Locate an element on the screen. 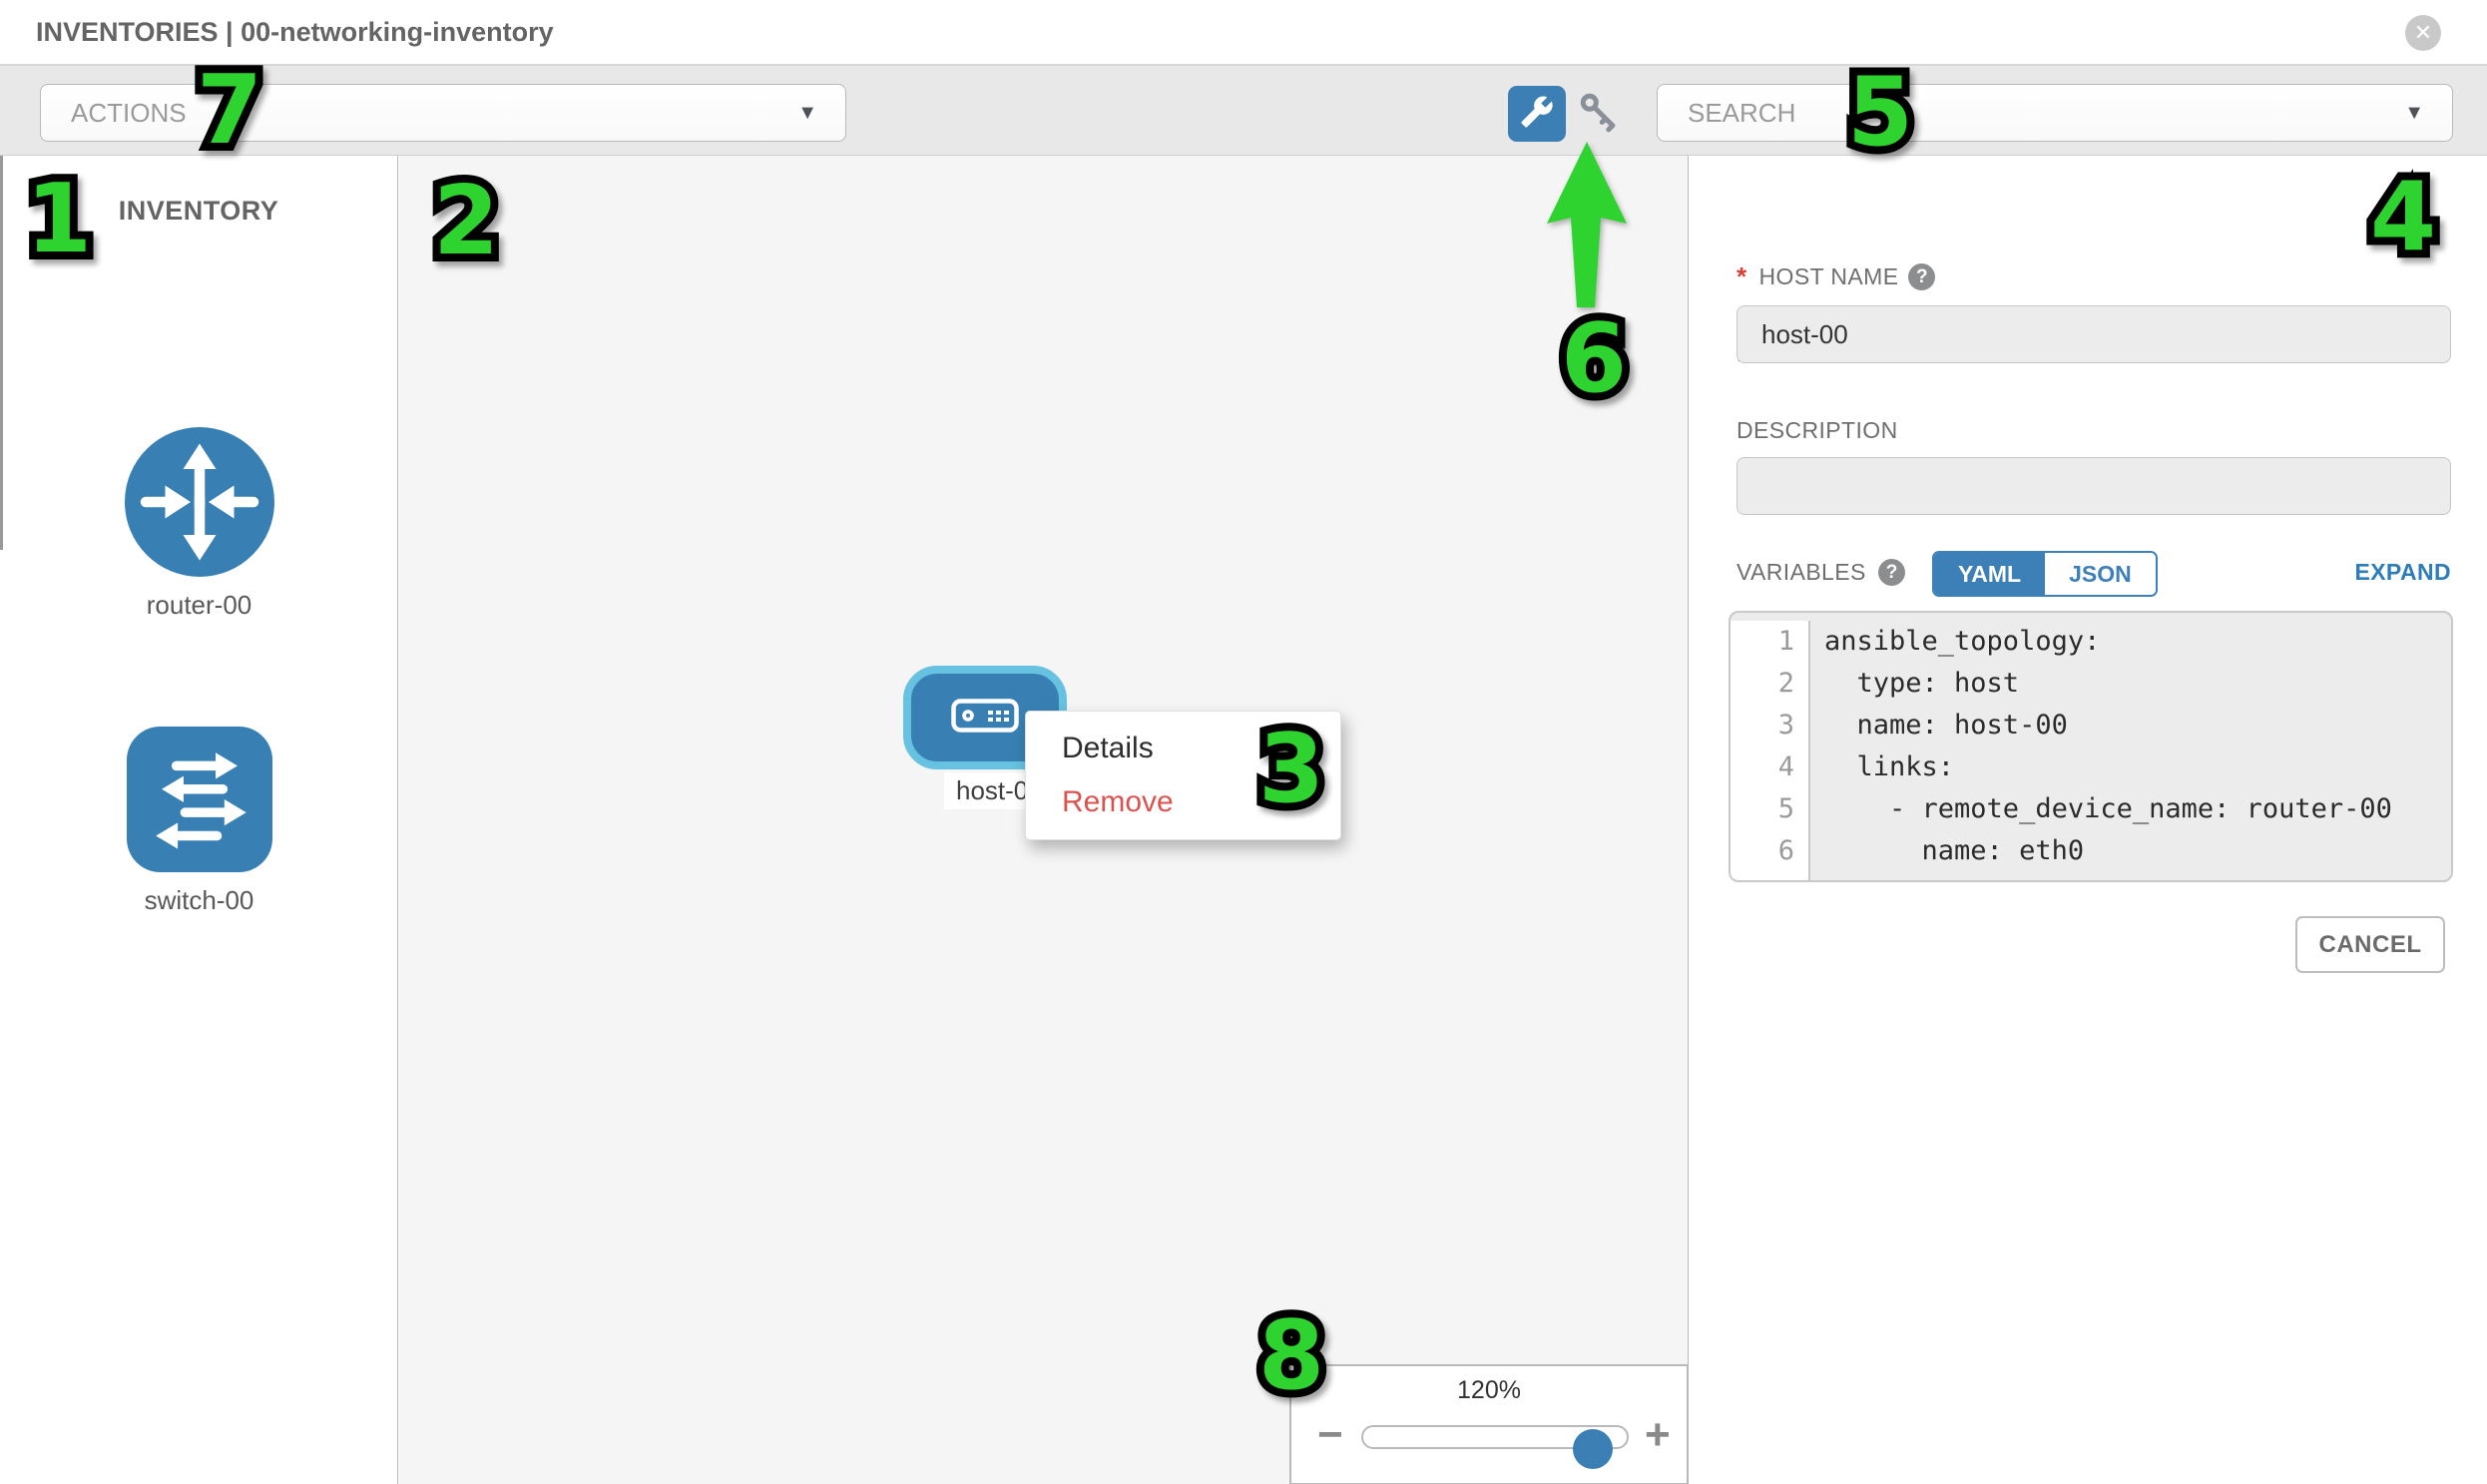  palette-item-router: router-00 is located at coordinates (199, 524).